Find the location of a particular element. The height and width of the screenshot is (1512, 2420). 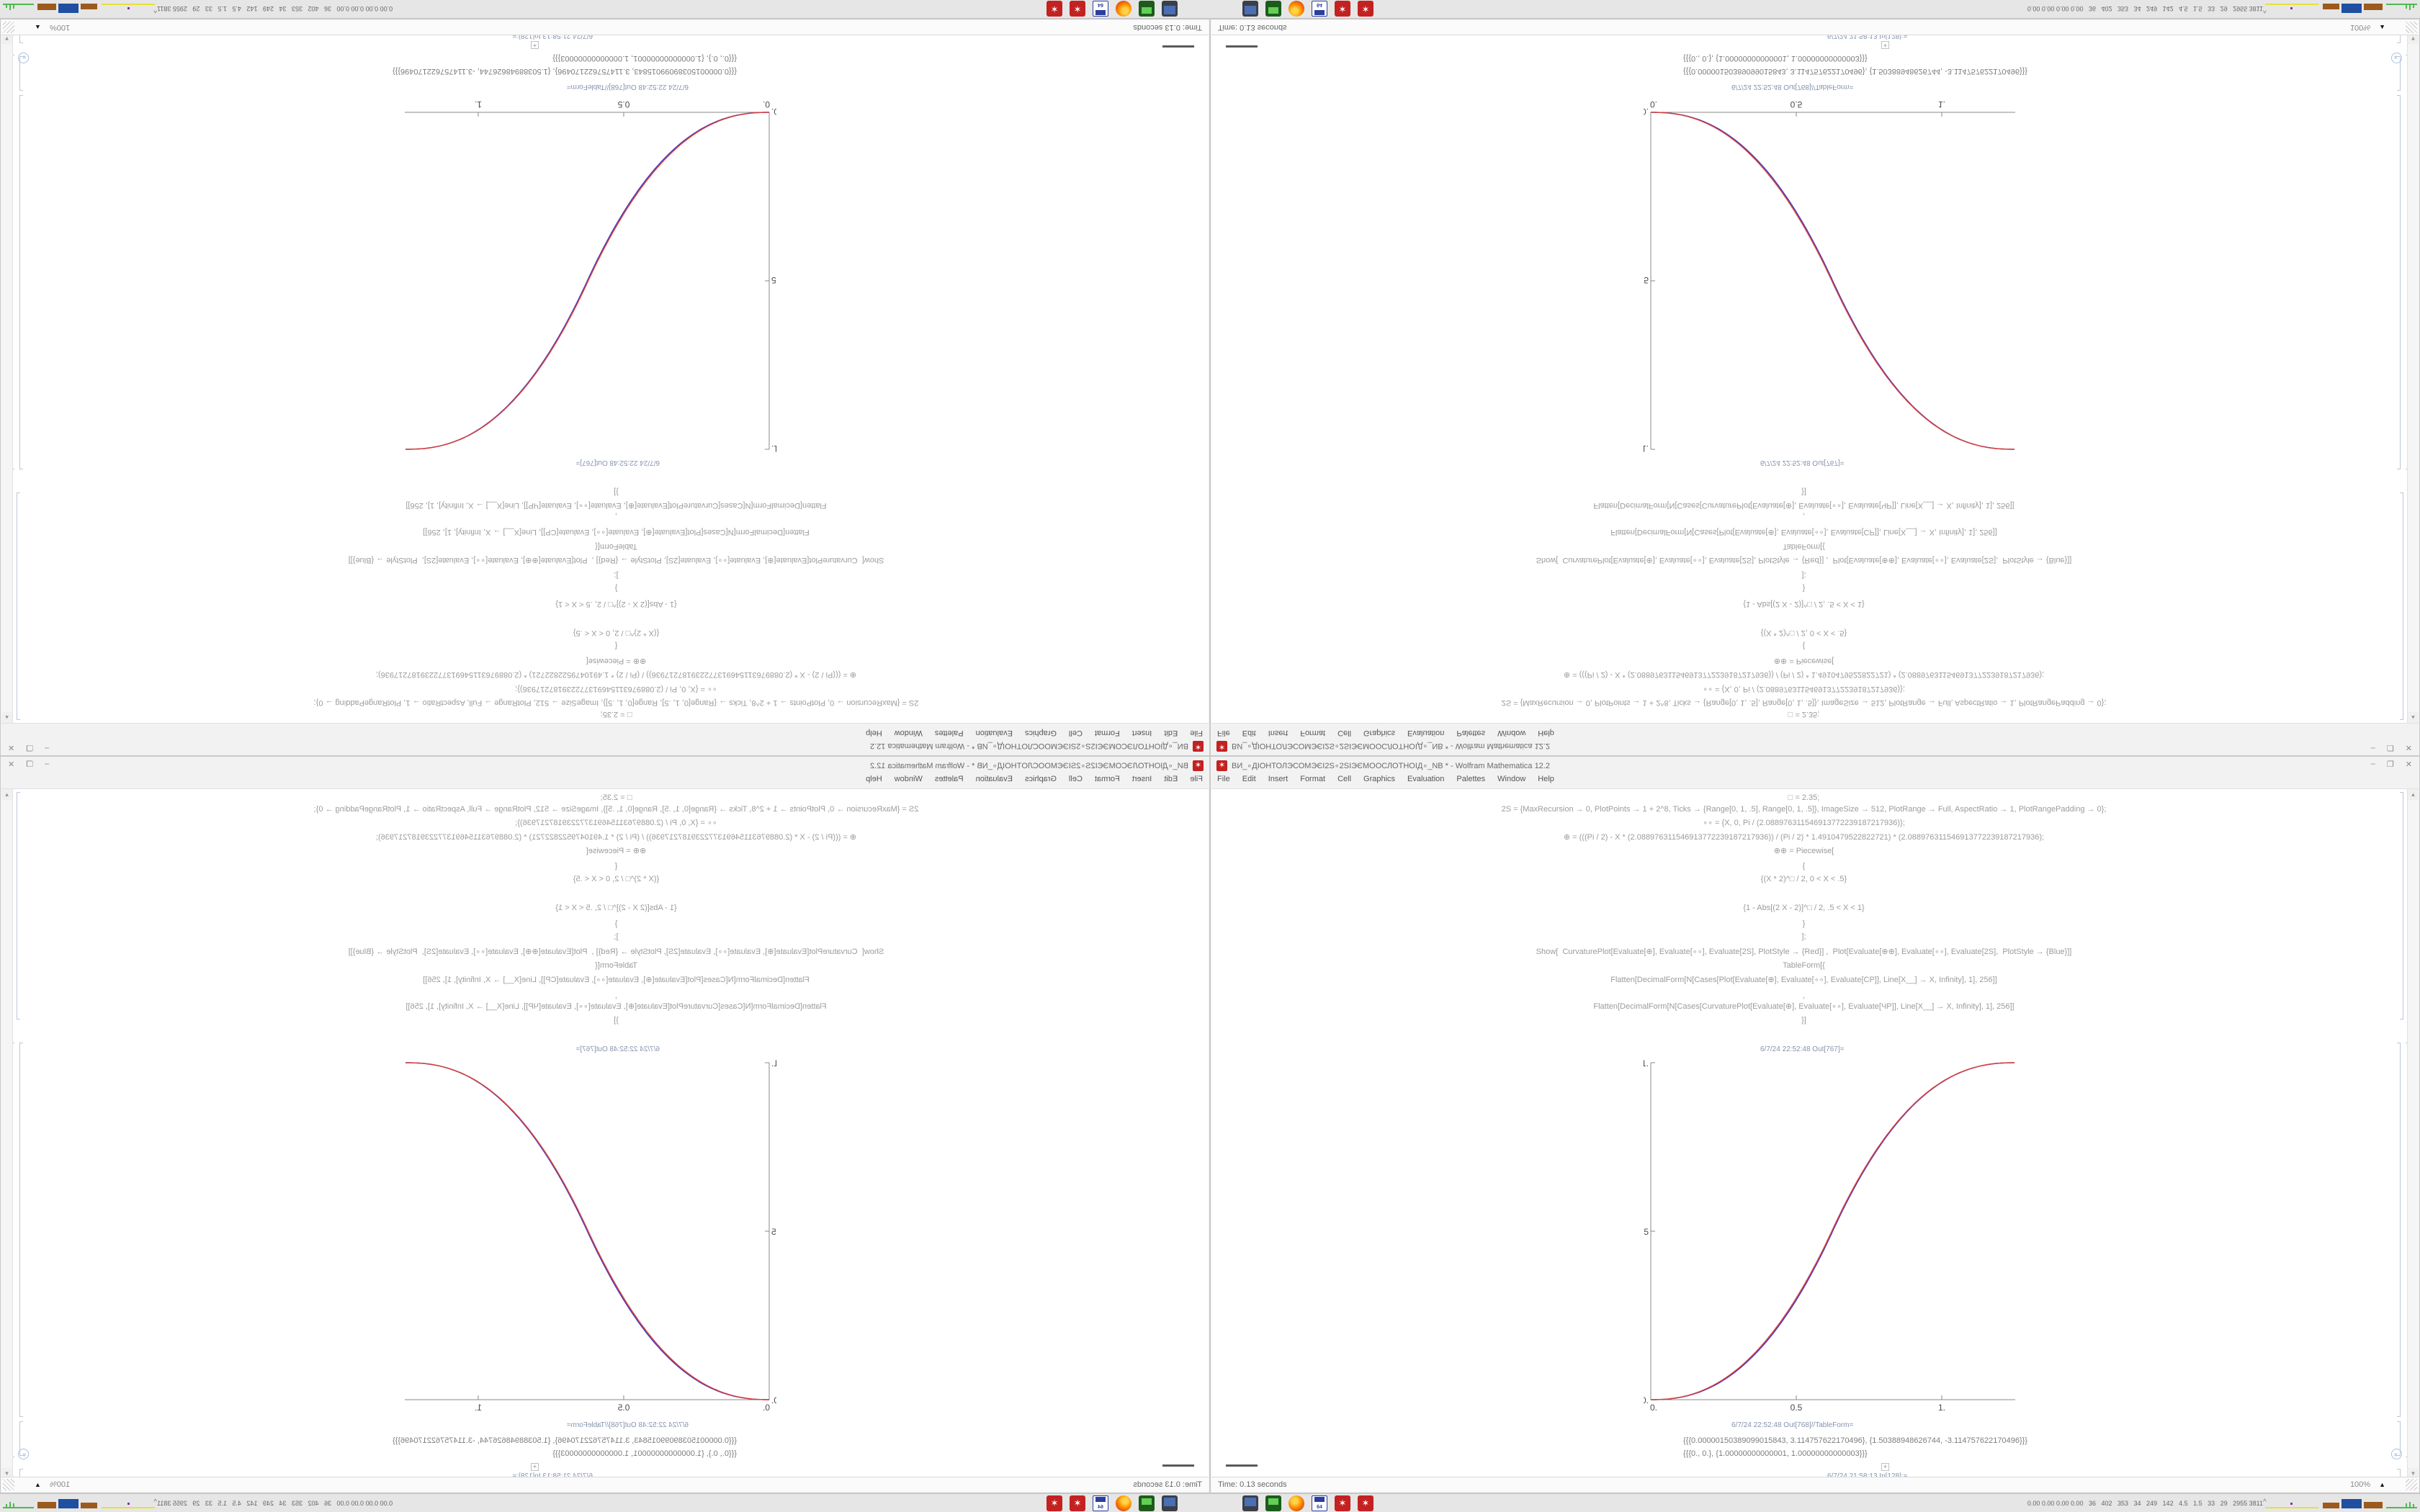

code-cell-line: ]; is located at coordinates (616, 936).